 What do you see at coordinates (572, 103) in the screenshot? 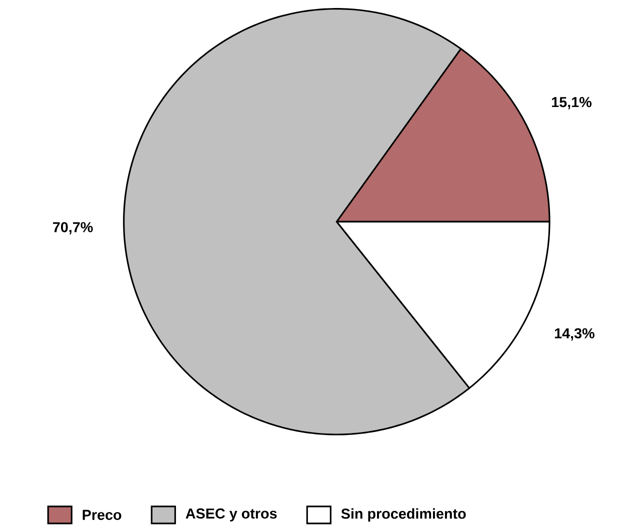
I see `data-label: 15,1%` at bounding box center [572, 103].